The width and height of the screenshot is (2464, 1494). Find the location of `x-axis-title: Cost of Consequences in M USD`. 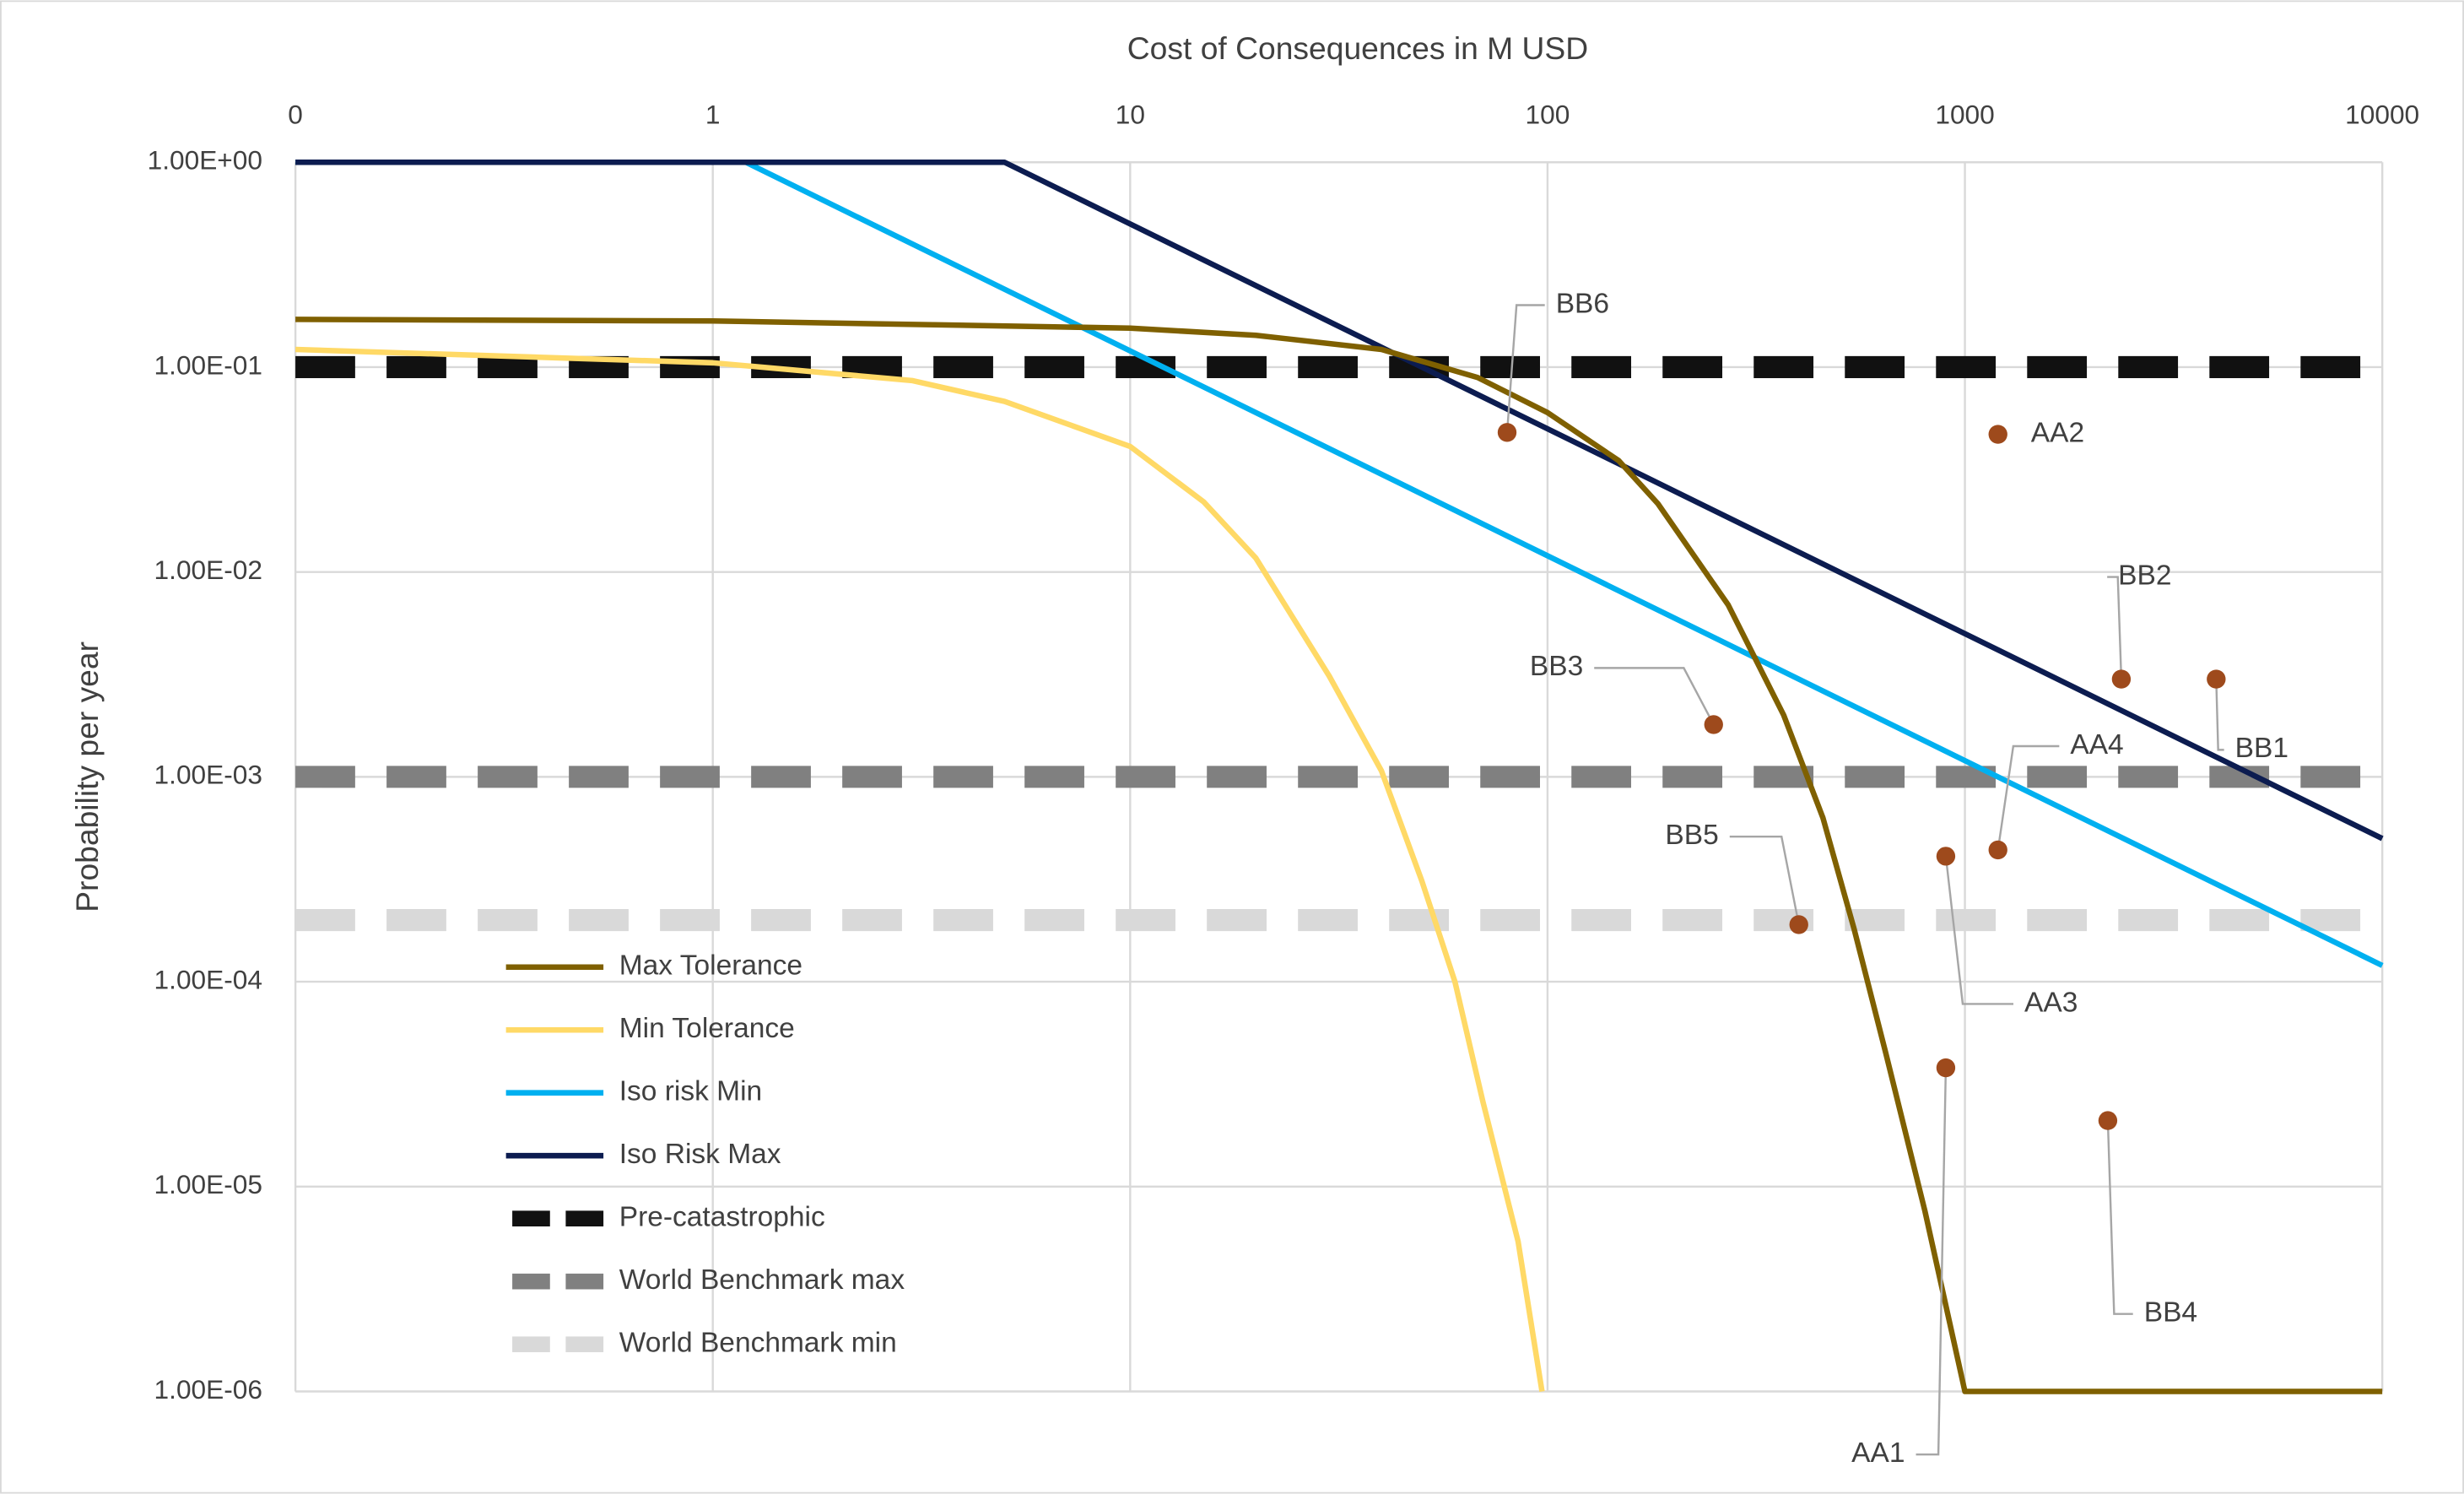

x-axis-title: Cost of Consequences in M USD is located at coordinates (1357, 48).